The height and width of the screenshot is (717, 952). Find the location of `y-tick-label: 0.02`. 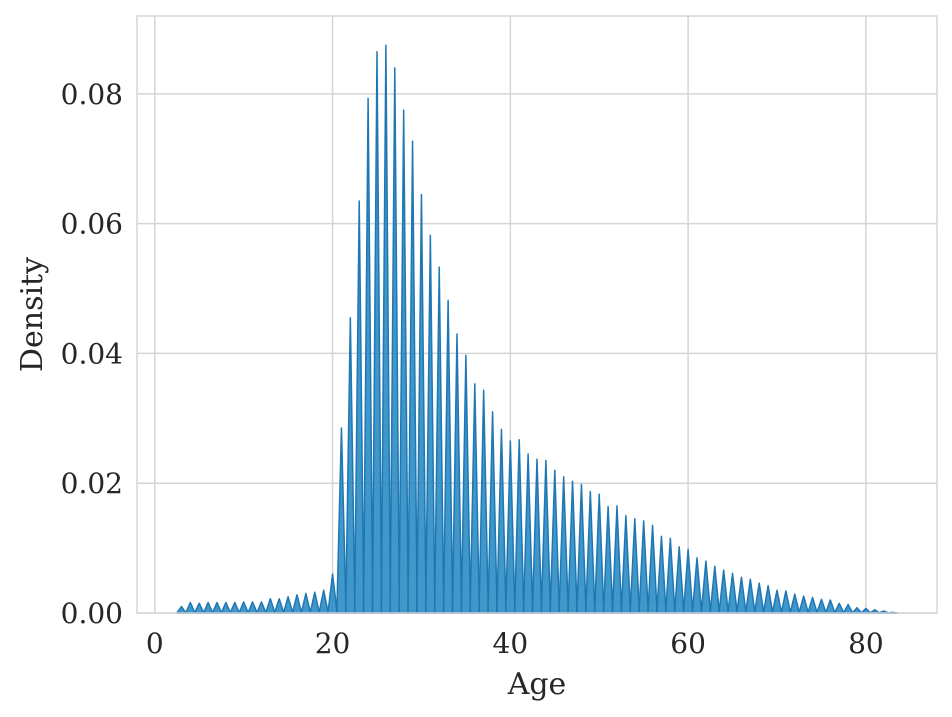

y-tick-label: 0.02 is located at coordinates (92, 483).